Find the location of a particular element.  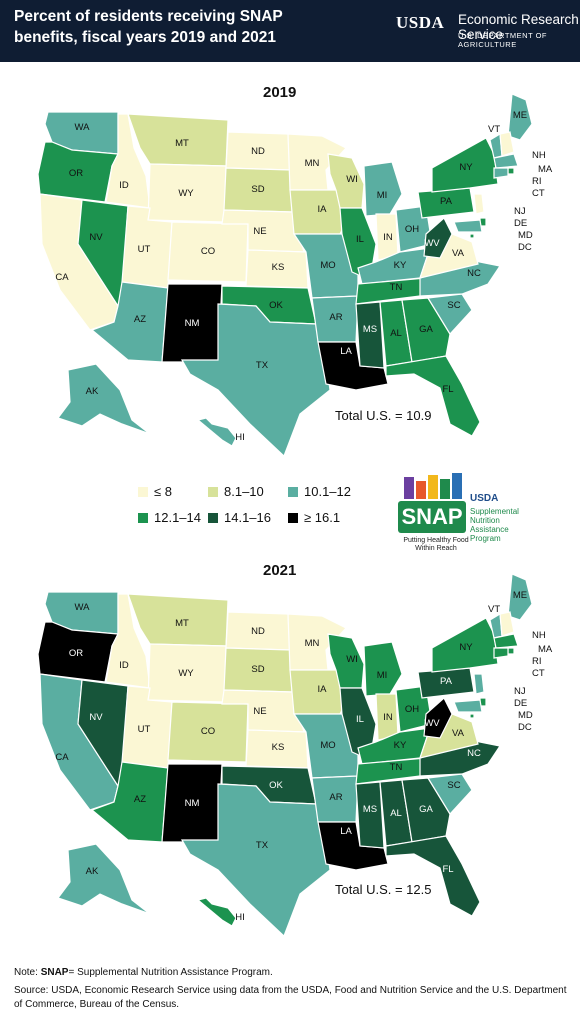

state-label-me: ME is located at coordinates (520, 595).